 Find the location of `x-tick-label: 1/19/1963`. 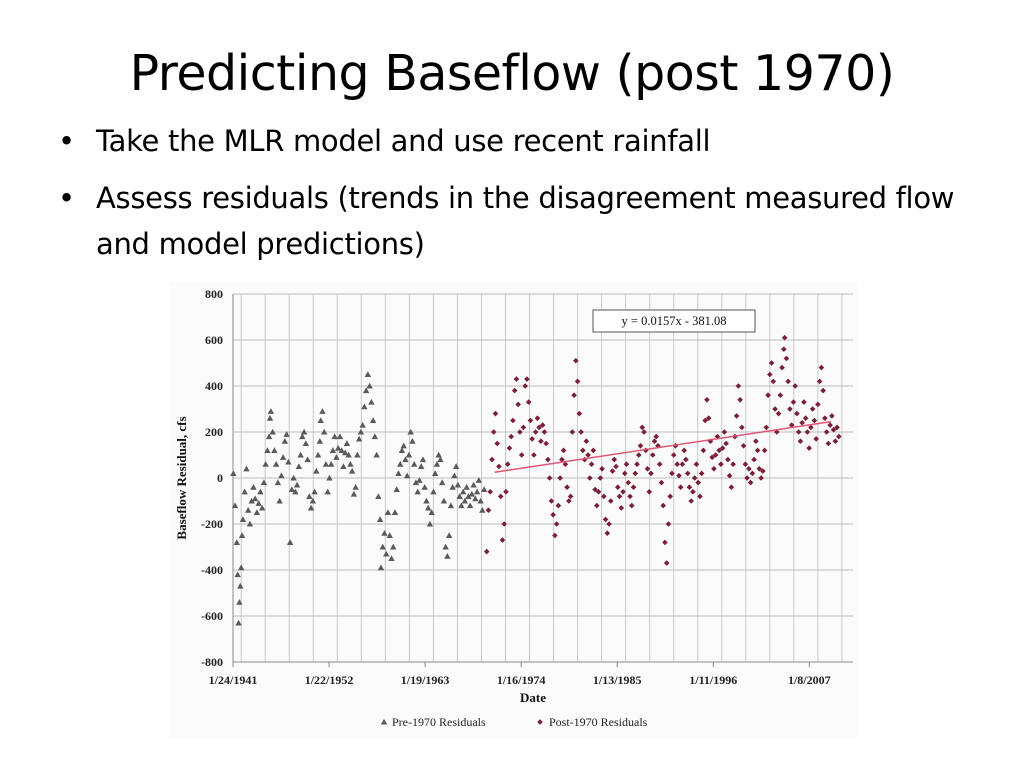

x-tick-label: 1/19/1963 is located at coordinates (425, 680).